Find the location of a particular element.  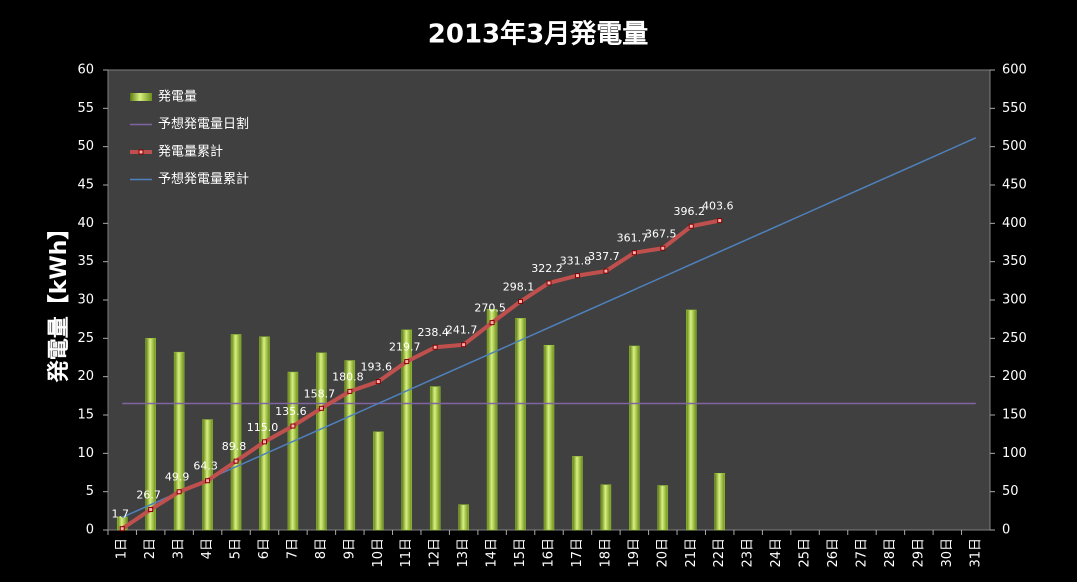

data-label: 331.8 is located at coordinates (576, 261).